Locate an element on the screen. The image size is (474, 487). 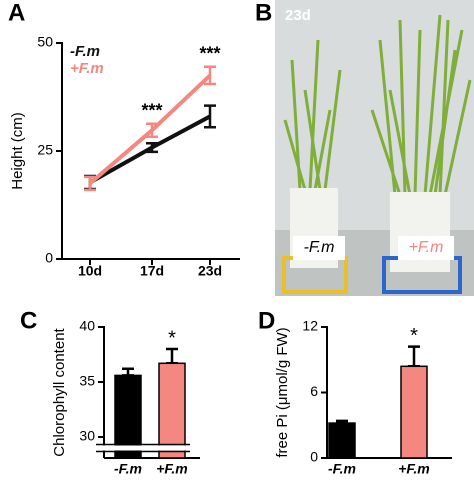
y-axis-title: Chlorophyll content is located at coordinates (59, 391).